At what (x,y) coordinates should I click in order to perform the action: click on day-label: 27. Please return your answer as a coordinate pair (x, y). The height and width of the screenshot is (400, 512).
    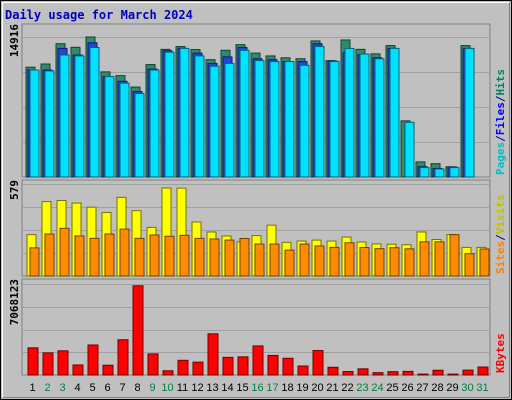
    Looking at the image, I should click on (422, 388).